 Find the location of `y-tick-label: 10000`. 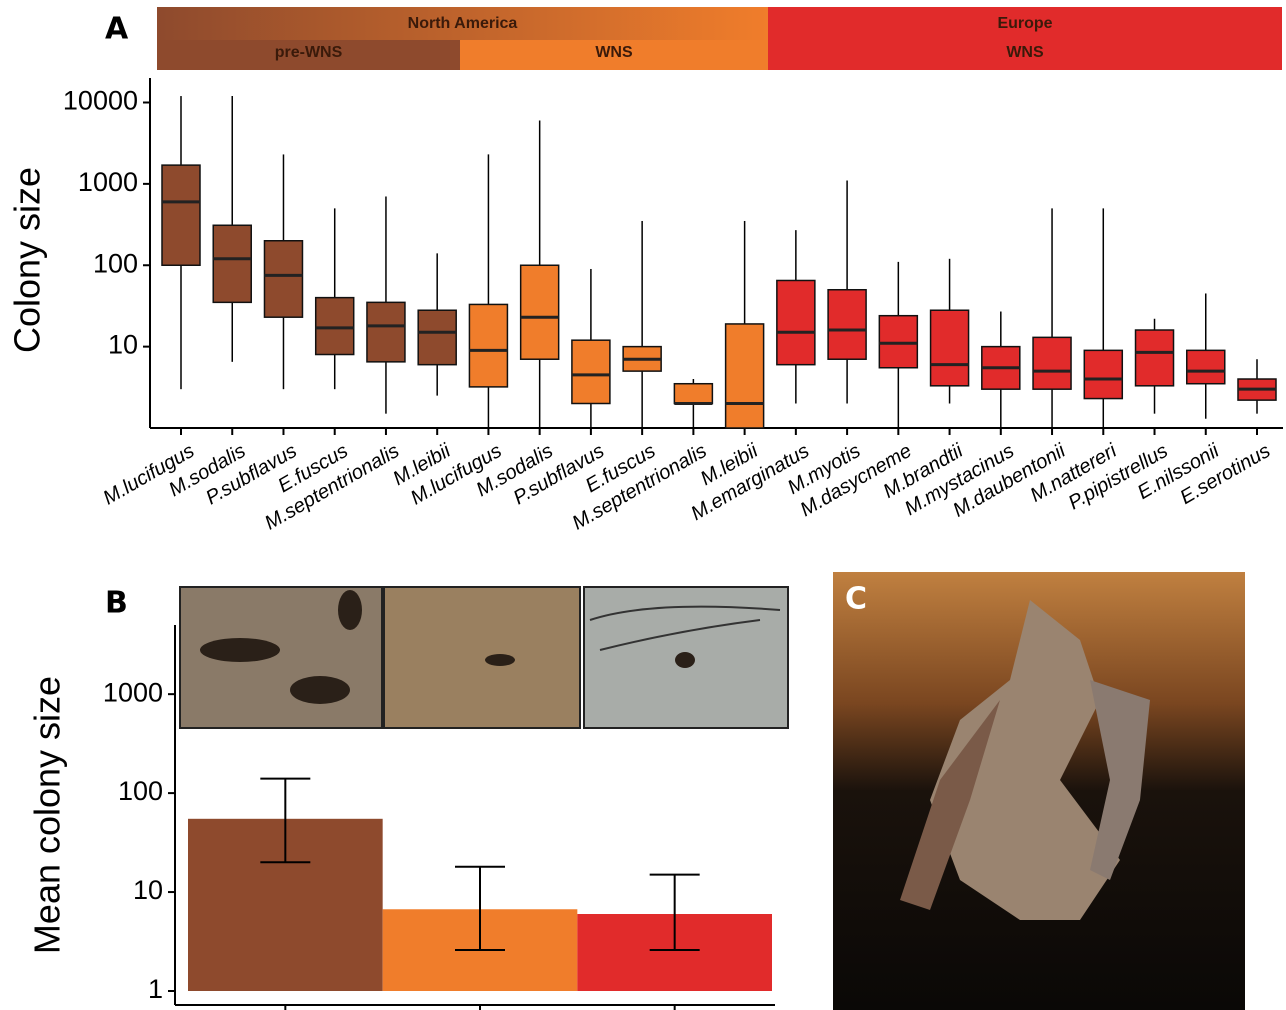

y-tick-label: 10000 is located at coordinates (100, 101).